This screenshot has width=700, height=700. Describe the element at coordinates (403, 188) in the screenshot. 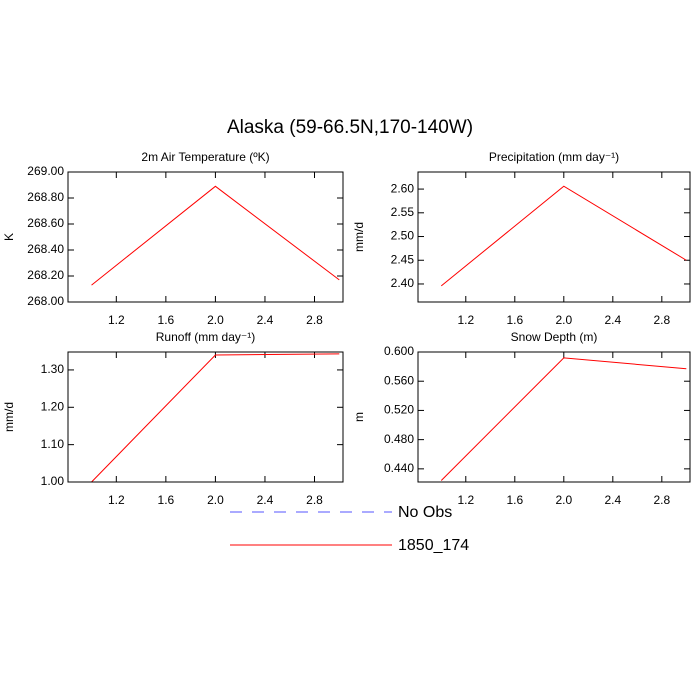

I see `y-tick-label: 2.60` at that location.